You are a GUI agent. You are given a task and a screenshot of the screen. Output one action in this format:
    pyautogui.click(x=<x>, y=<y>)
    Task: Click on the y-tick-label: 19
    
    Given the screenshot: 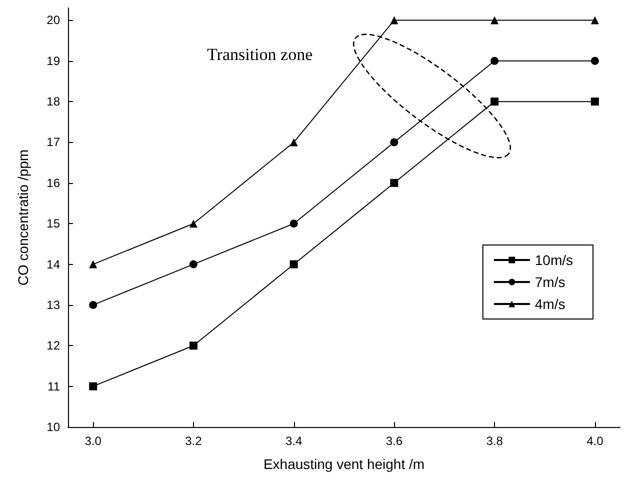 What is the action you would take?
    pyautogui.click(x=53, y=61)
    